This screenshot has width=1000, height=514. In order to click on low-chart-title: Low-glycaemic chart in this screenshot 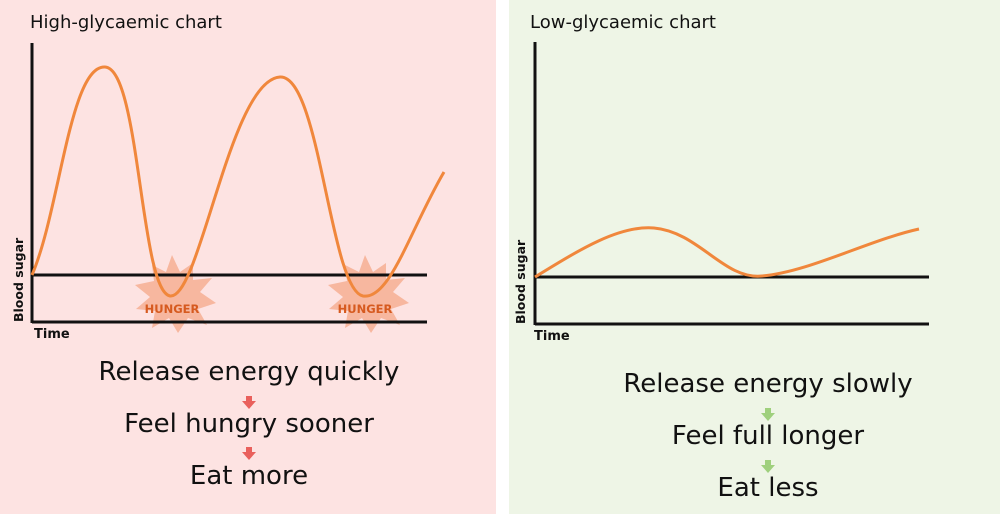, I will do `click(623, 22)`.